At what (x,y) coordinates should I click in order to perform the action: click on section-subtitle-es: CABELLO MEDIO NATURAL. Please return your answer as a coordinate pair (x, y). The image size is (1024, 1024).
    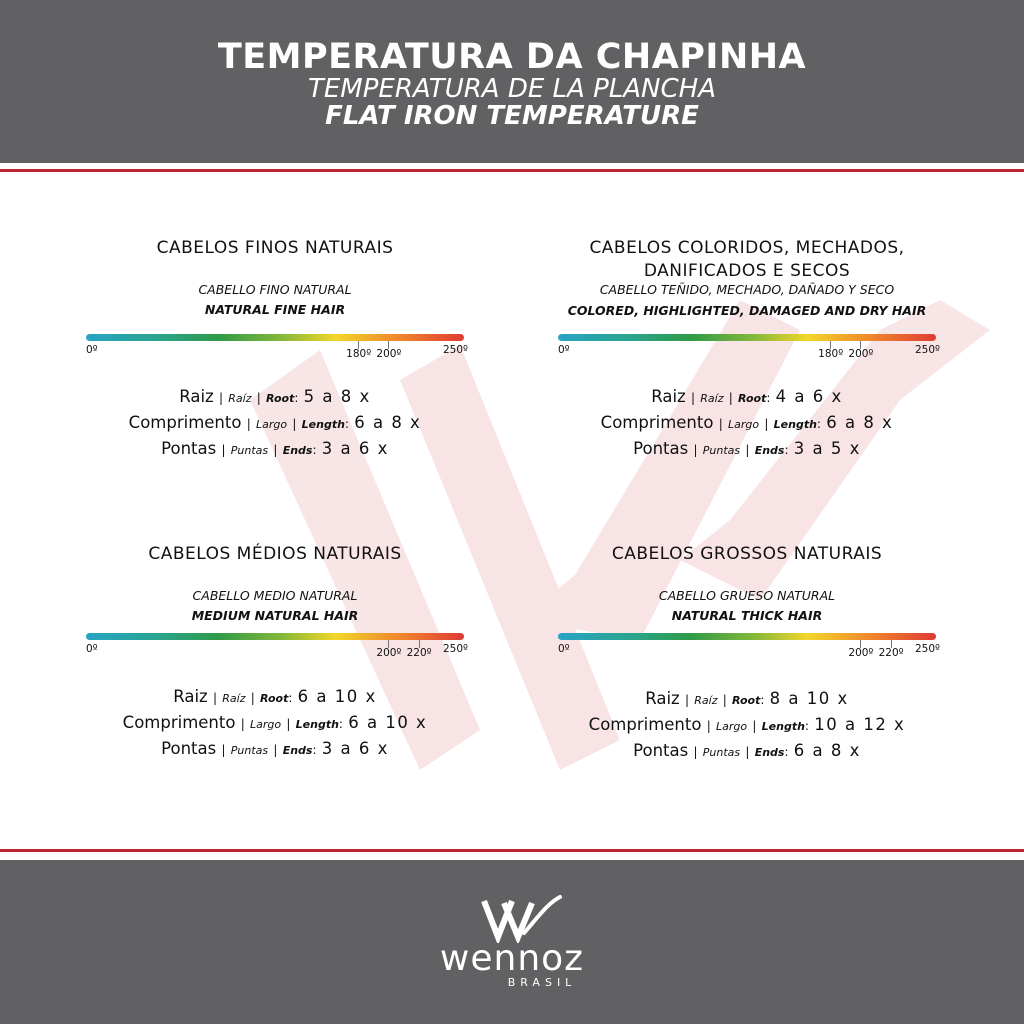
    Looking at the image, I should click on (275, 595).